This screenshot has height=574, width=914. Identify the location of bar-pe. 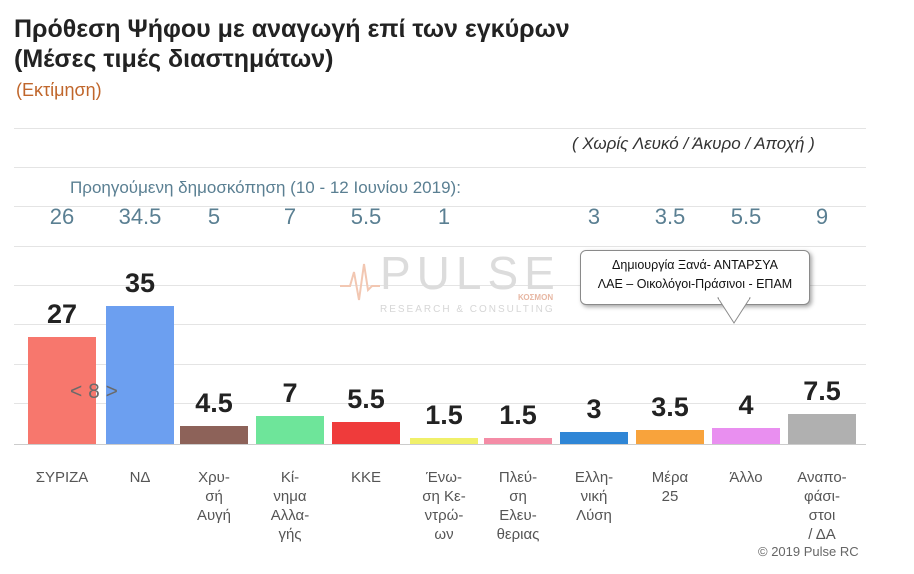
(518, 441).